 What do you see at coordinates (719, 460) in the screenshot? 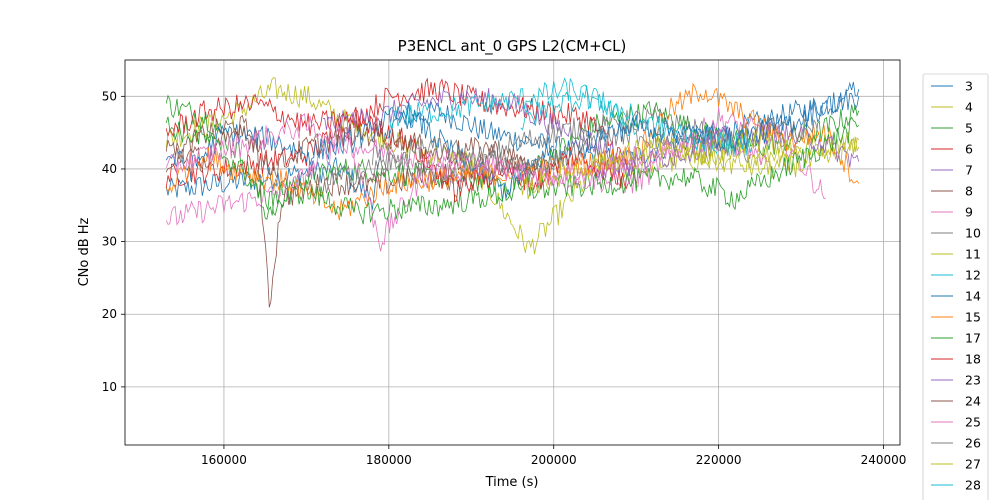
I see `x-tick-label: 220000` at bounding box center [719, 460].